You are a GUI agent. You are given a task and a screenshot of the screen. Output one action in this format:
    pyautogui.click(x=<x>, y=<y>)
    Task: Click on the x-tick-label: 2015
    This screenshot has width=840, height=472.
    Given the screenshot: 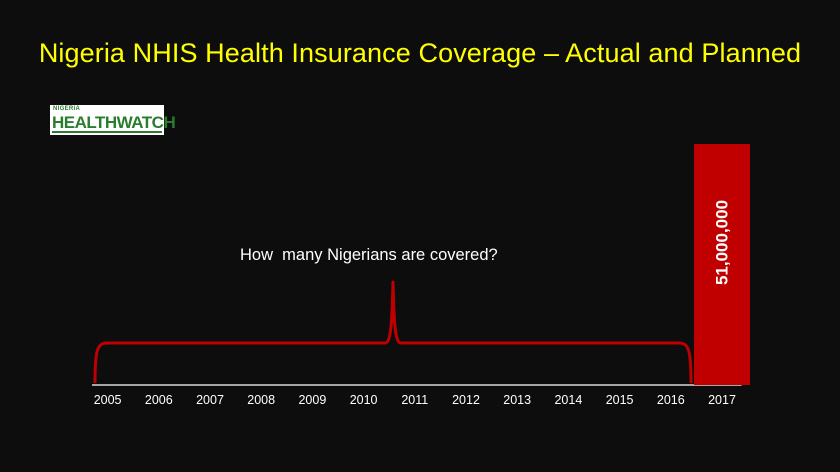 What is the action you would take?
    pyautogui.click(x=620, y=400)
    